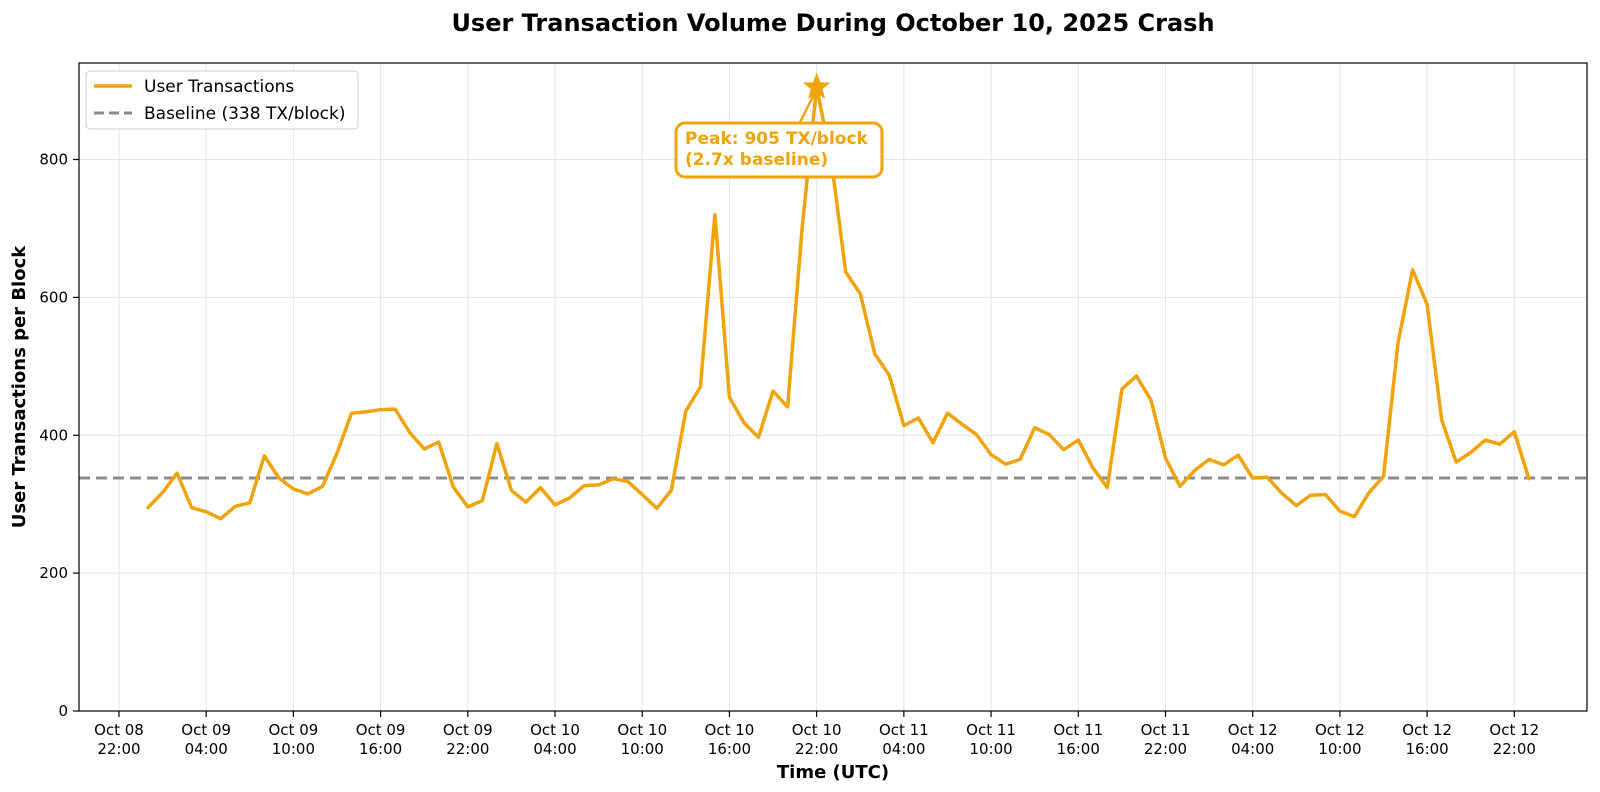  Describe the element at coordinates (19, 386) in the screenshot. I see `y-axis-title: User Transactions per Block` at that location.